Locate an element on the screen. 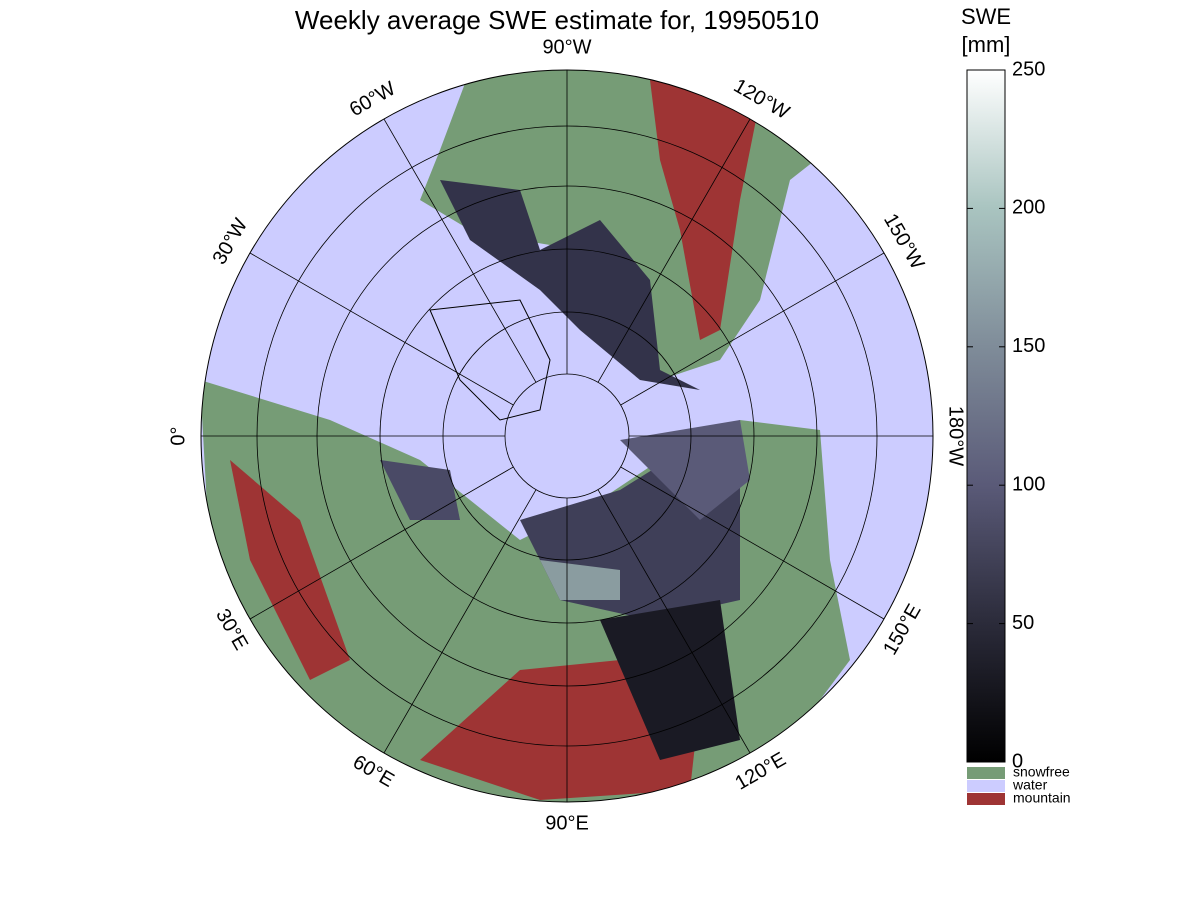 The image size is (1201, 901). snow-east-siberia is located at coordinates (685, 470).